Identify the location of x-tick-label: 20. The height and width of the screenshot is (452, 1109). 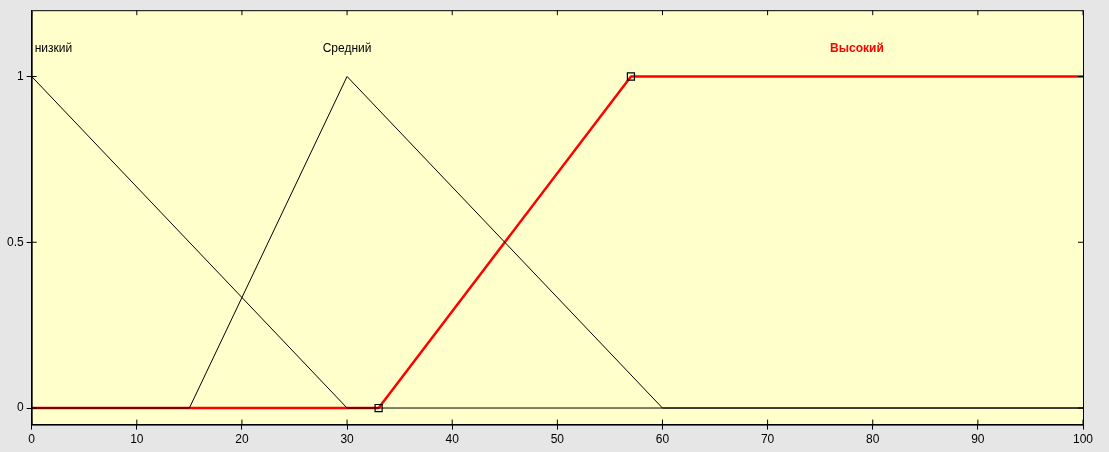
(242, 439).